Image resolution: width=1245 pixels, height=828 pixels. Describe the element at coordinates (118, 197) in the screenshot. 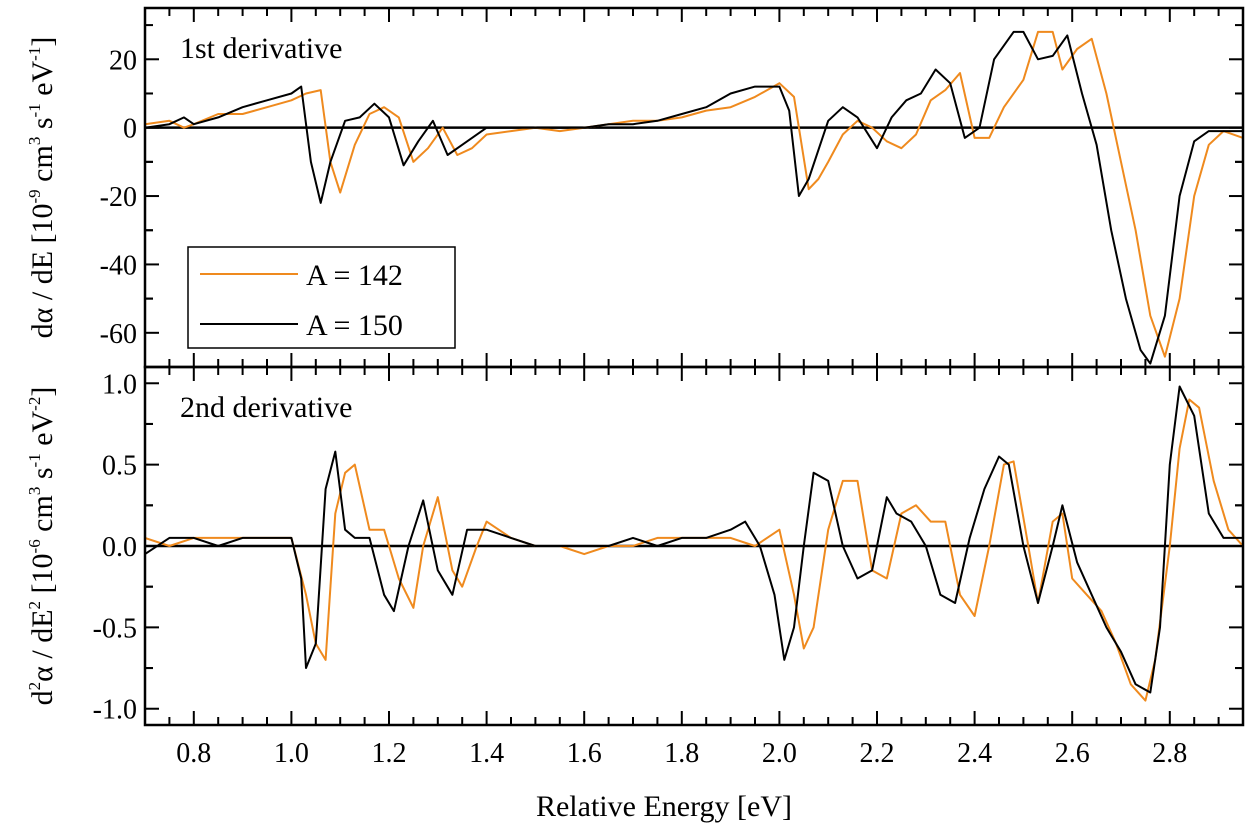

I see `y-tick-label: -20` at that location.